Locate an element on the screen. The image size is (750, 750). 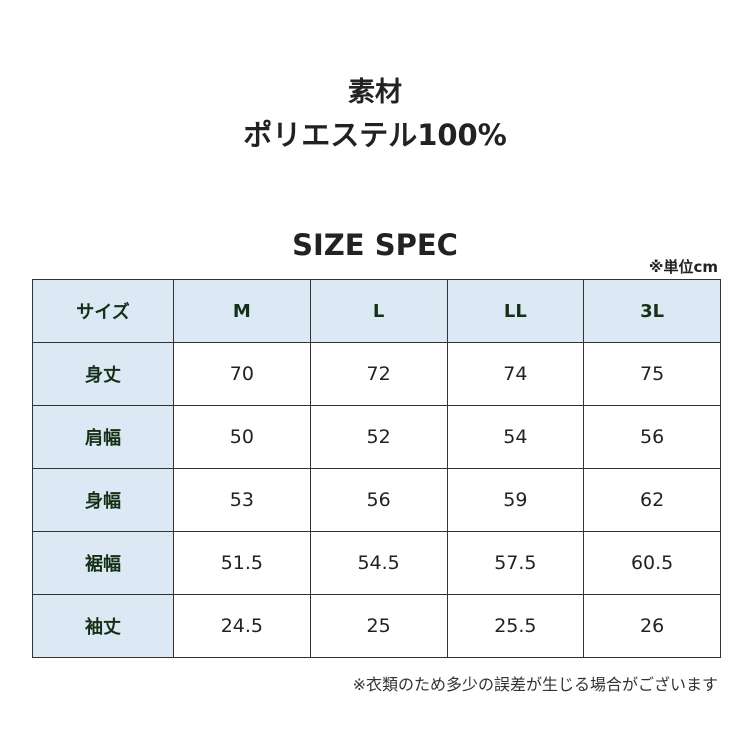
table-cell: 26 is located at coordinates (652, 626).